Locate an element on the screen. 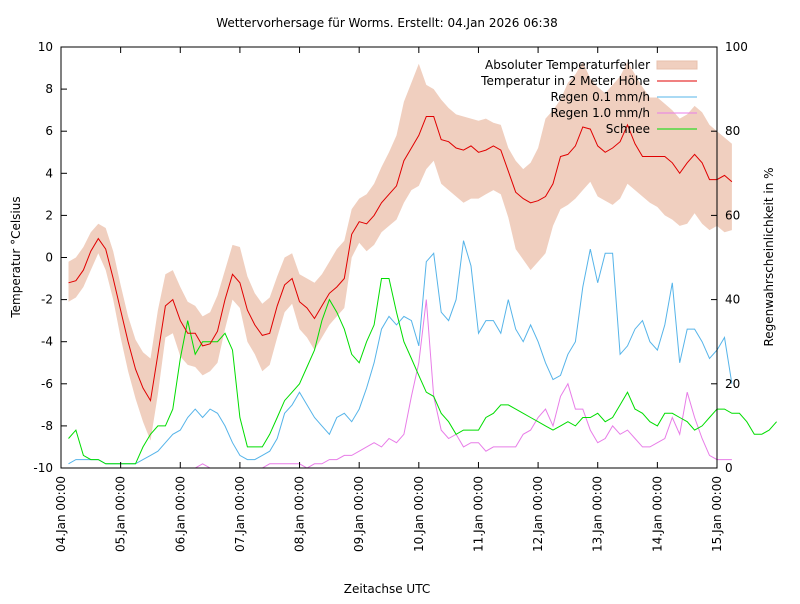 Image resolution: width=800 pixels, height=604 pixels. y-tick-label: -8 is located at coordinates (47, 426).